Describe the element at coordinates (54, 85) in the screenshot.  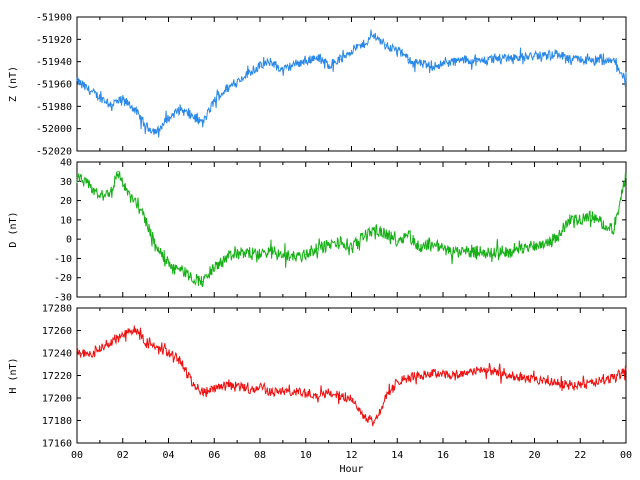
I see `y-tick-label: -51960` at that location.